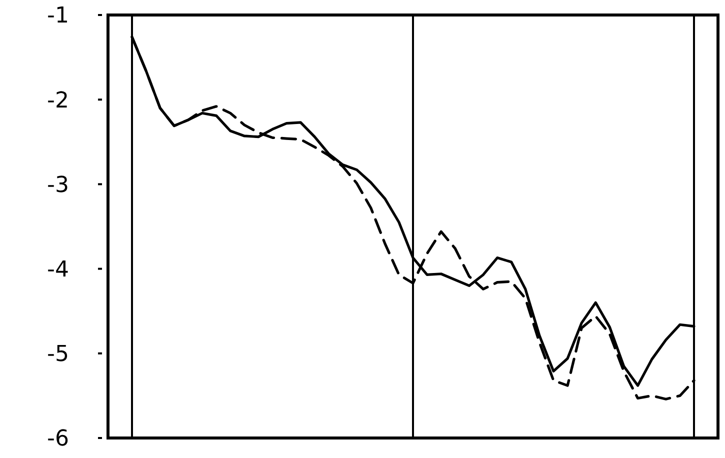  I want to click on y-tick-label: -4, so click(58, 270).